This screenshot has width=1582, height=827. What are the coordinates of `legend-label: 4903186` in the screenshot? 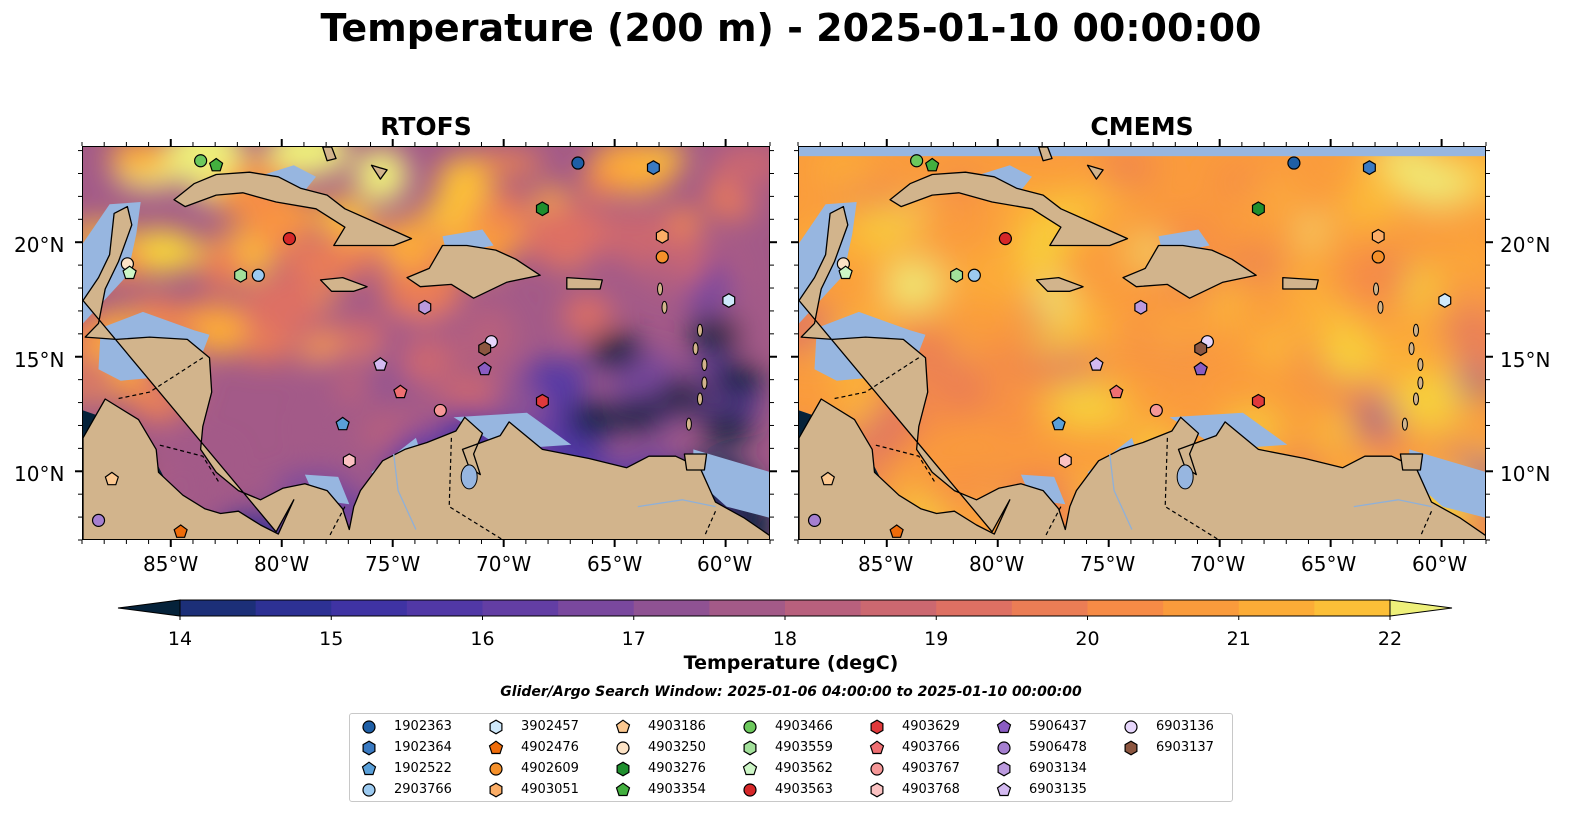 It's located at (677, 726).